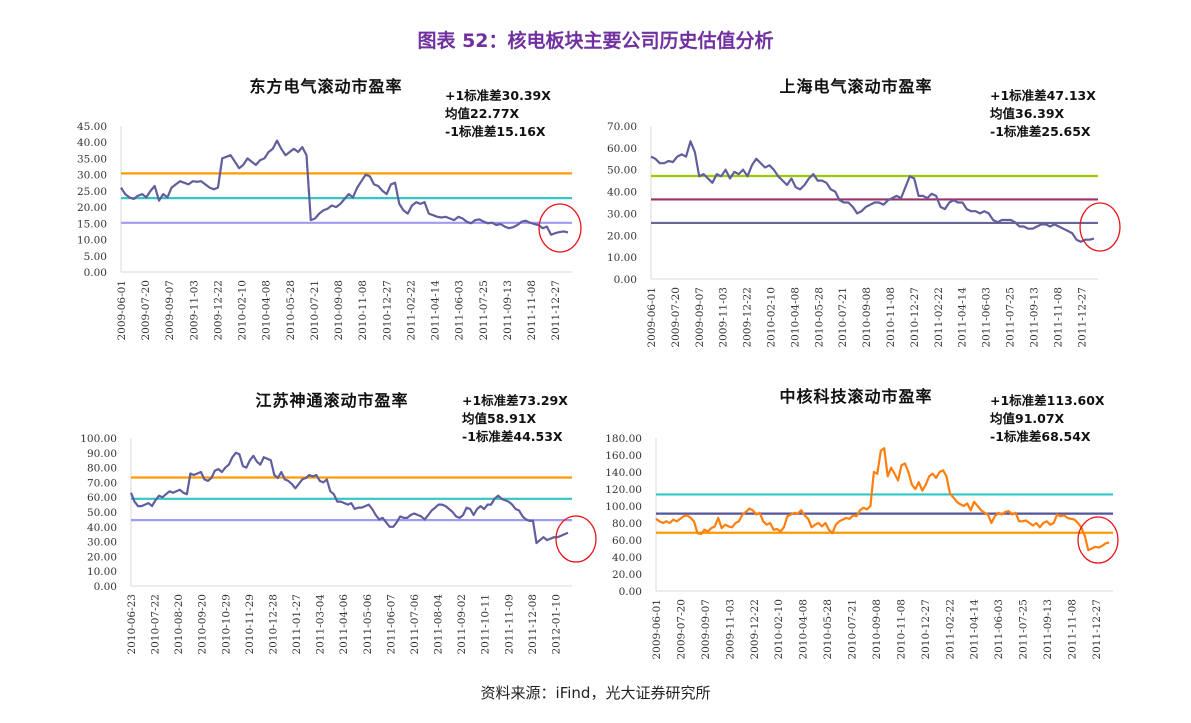 Image resolution: width=1191 pixels, height=723 pixels. Describe the element at coordinates (102, 454) in the screenshot. I see `y-tick-label: 90.00` at that location.